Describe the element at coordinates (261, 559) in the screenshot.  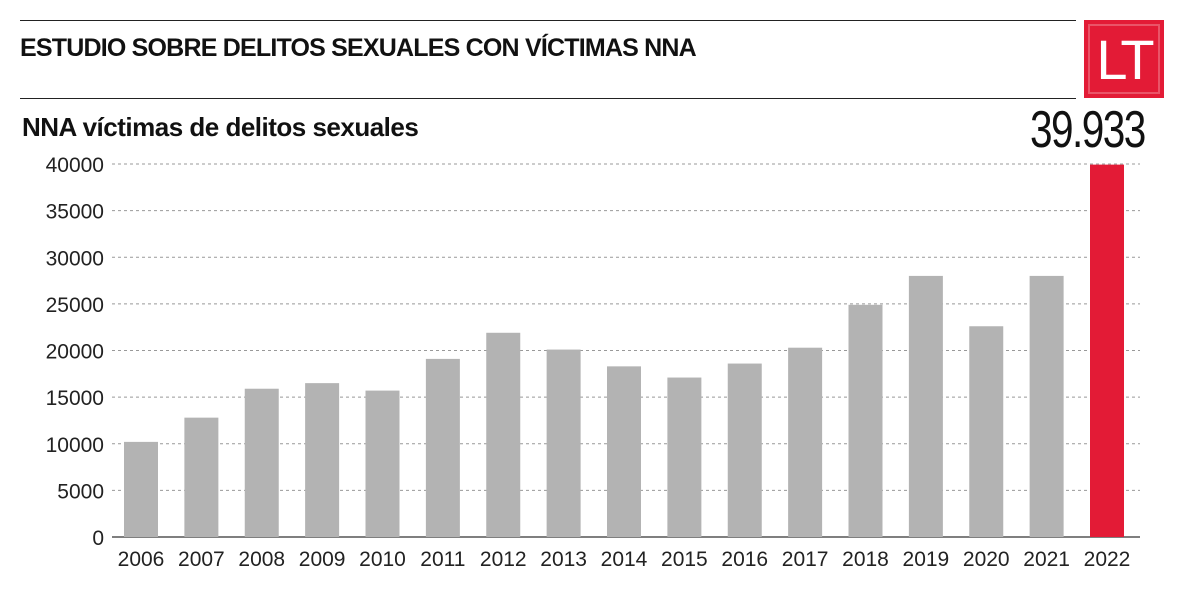
I see `x-tick-label: 2008` at that location.